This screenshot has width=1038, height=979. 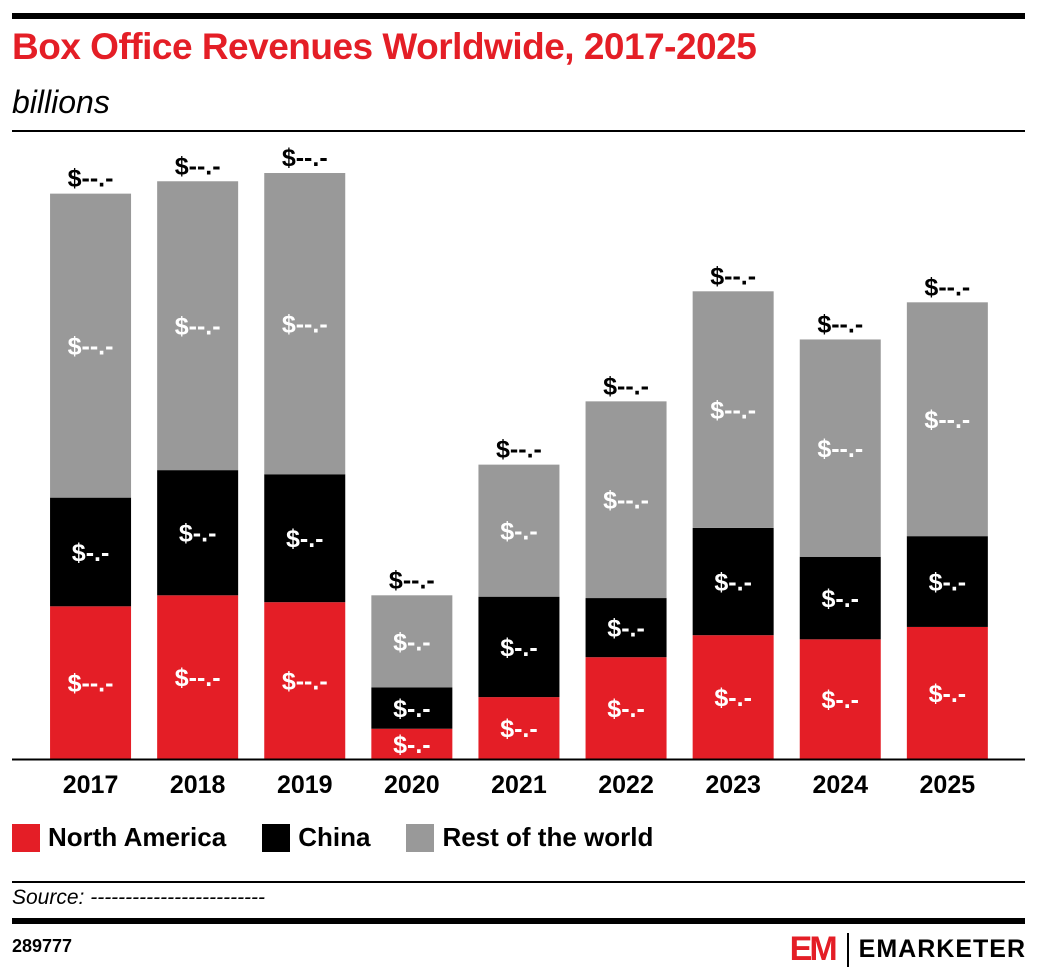 I want to click on bar-segment-rest-of-world-2017, so click(x=91, y=345).